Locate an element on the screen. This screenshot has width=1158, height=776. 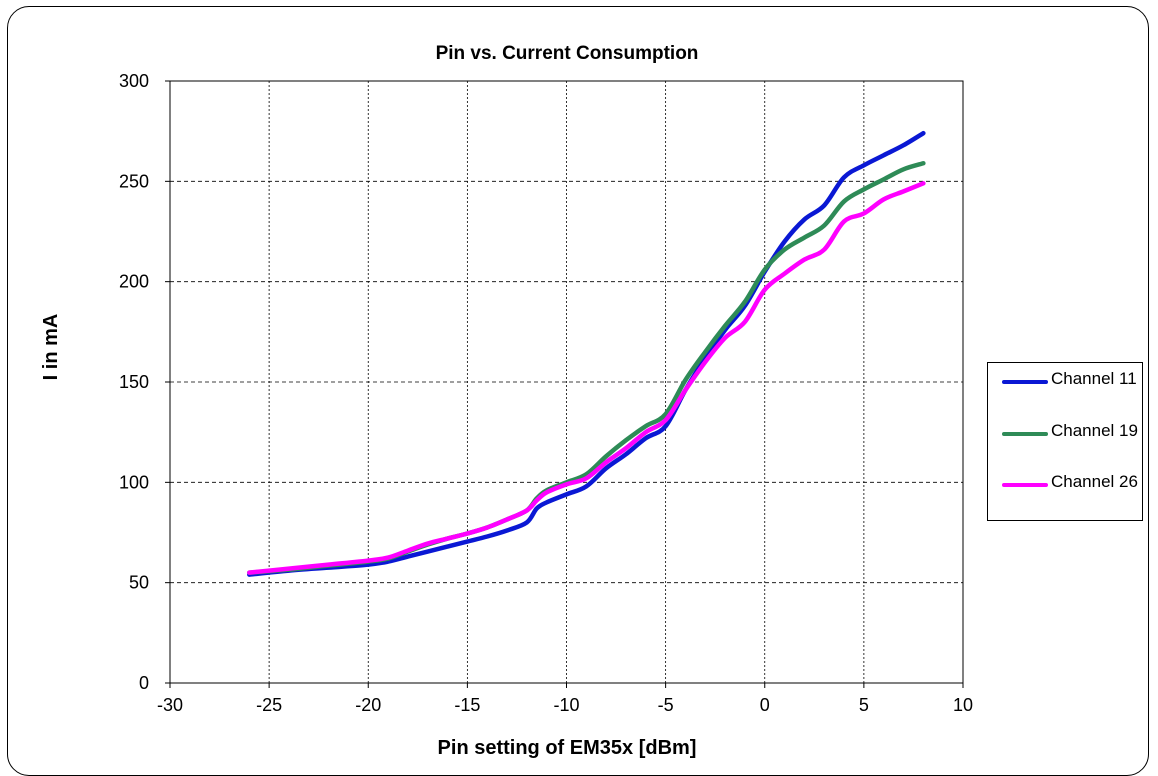
legend-item-channel-26: Channel 26 is located at coordinates (1065, 496).